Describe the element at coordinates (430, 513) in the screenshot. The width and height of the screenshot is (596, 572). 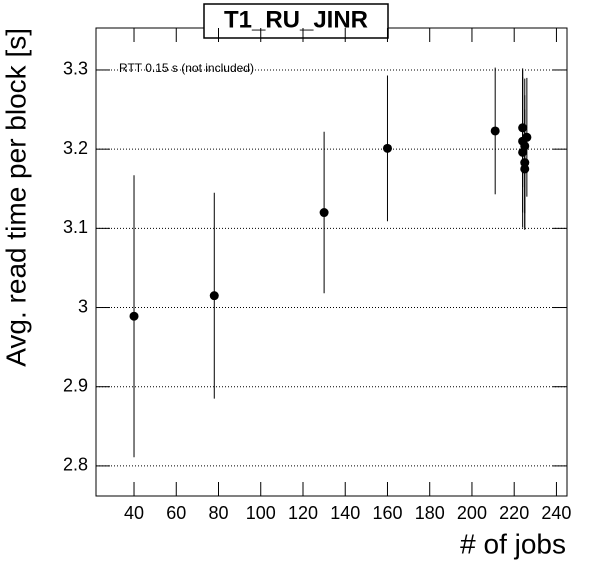
I see `x-tick-label: 180` at that location.